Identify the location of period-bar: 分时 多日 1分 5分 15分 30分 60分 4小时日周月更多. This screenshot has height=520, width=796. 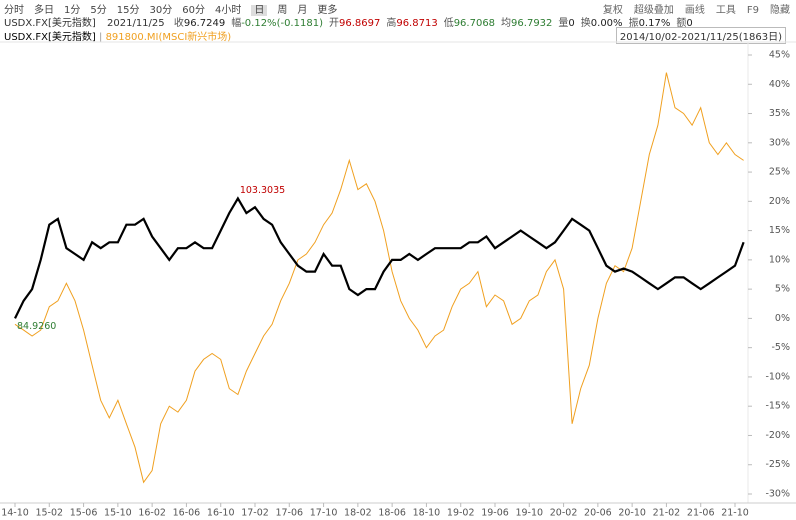
(175, 8).